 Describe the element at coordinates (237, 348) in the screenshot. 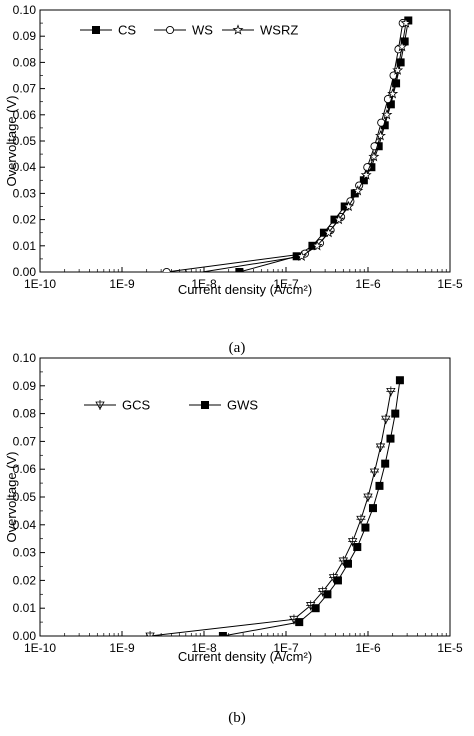

I see `figure-caption: (a)` at that location.